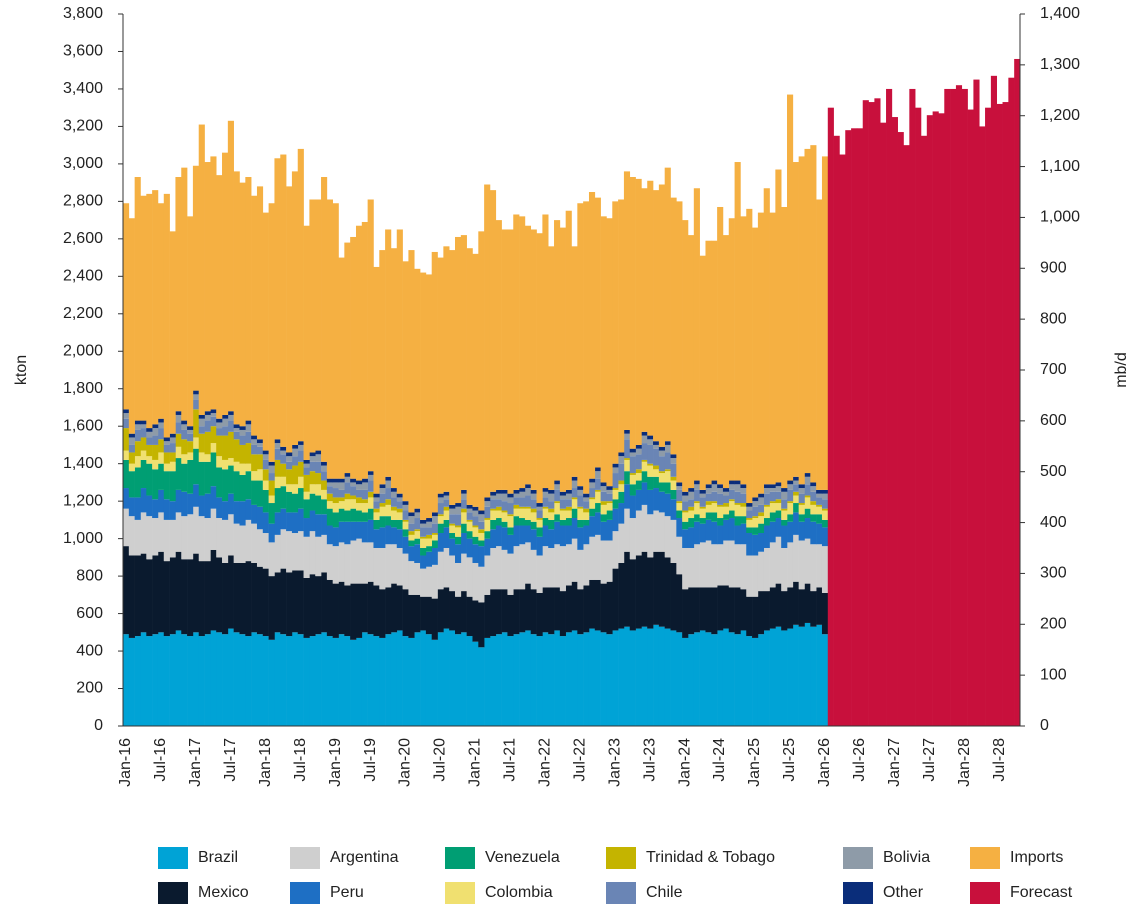 This screenshot has width=1136, height=911. What do you see at coordinates (460, 893) in the screenshot?
I see `legend-swatch` at bounding box center [460, 893].